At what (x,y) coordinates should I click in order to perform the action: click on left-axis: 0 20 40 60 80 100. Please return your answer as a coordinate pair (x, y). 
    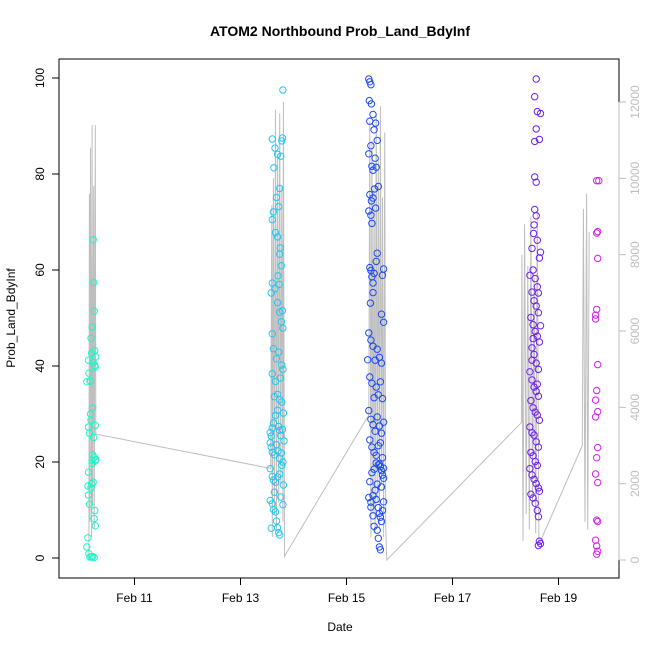
    Looking at the image, I should click on (46, 314).